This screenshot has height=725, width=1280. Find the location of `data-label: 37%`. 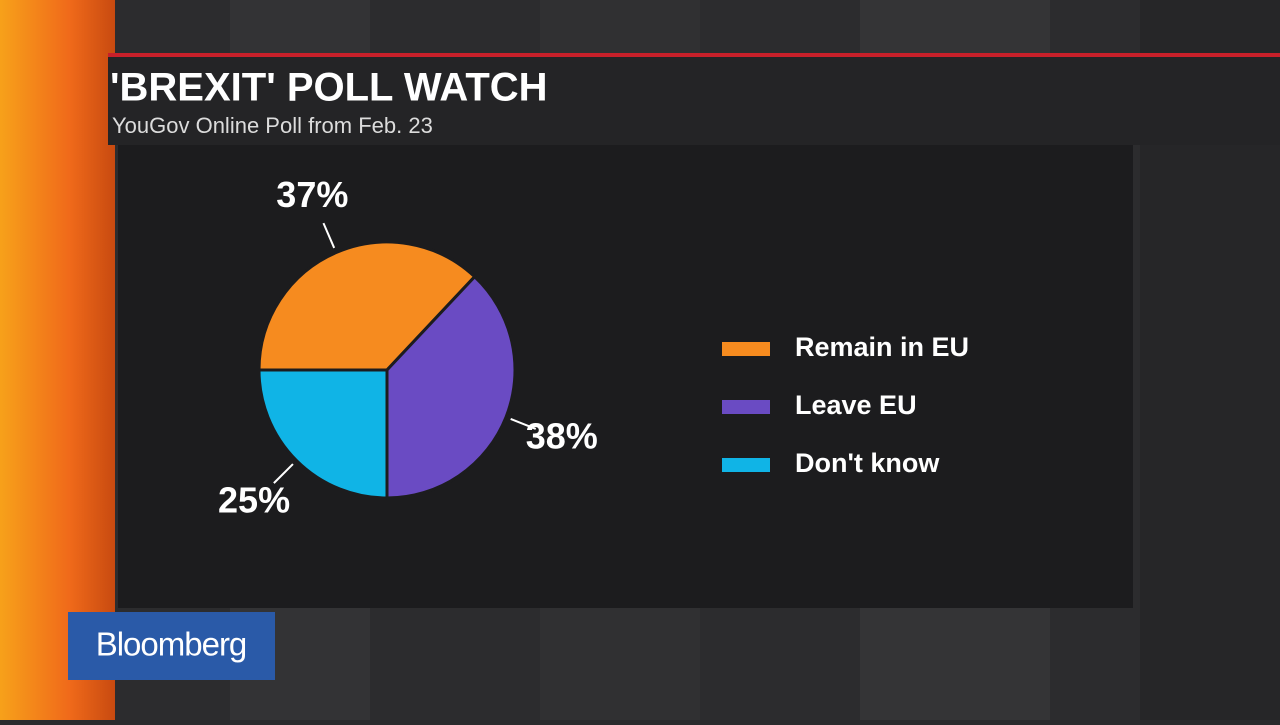

data-label: 37% is located at coordinates (312, 194).